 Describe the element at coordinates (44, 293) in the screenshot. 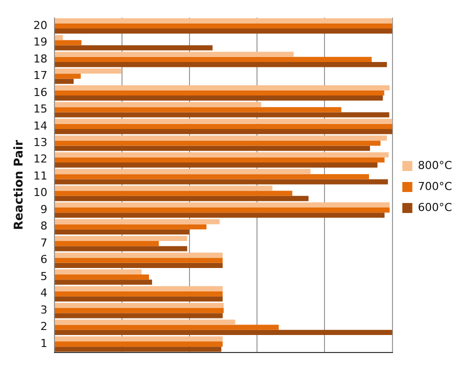

I see `y-tick-label: 4` at that location.